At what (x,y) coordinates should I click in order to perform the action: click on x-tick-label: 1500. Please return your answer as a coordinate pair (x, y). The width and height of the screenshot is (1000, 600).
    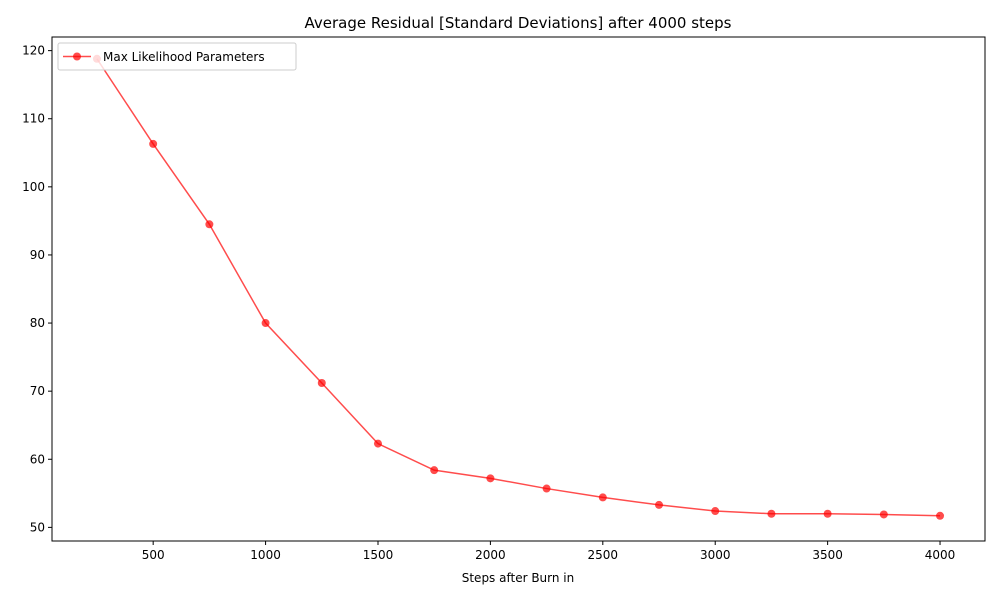
    Looking at the image, I should click on (378, 555).